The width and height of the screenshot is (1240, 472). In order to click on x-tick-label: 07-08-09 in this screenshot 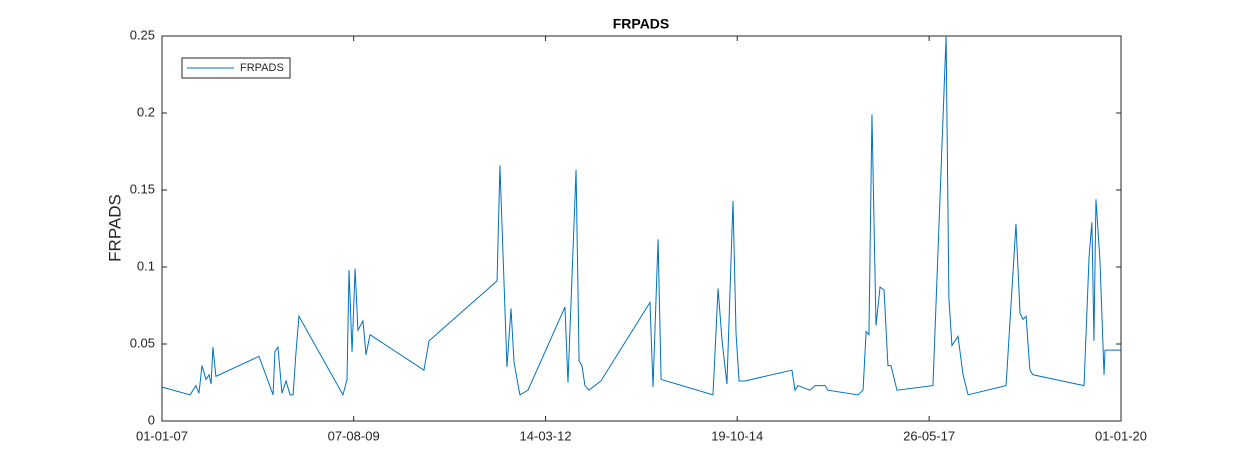, I will do `click(354, 435)`.